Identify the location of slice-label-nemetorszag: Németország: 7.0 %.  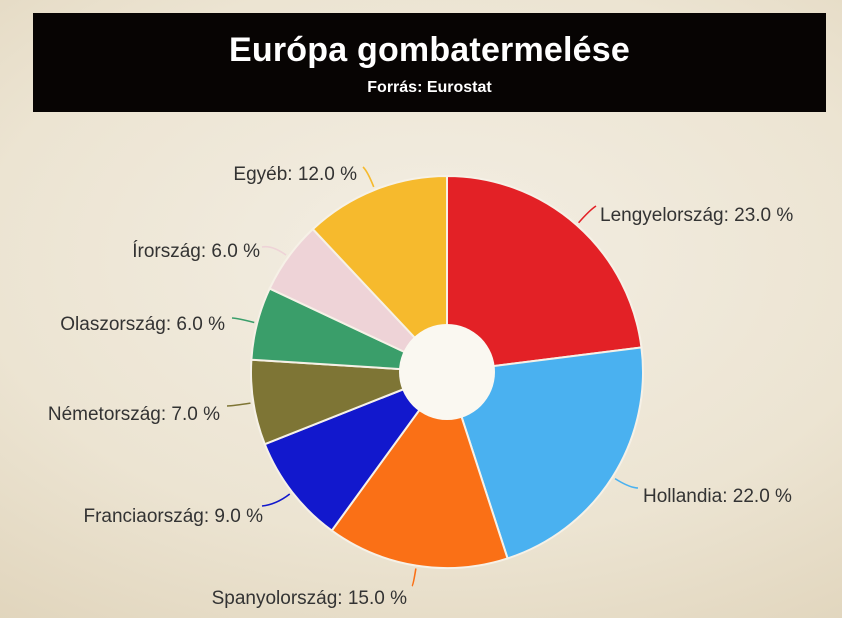
(133, 414).